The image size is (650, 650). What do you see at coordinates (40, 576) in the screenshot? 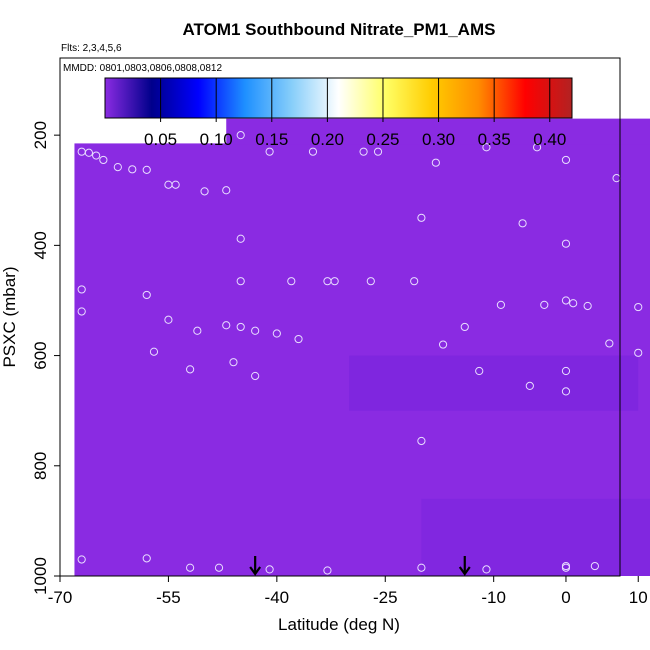
I see `y-tick-label: 1000` at bounding box center [40, 576].